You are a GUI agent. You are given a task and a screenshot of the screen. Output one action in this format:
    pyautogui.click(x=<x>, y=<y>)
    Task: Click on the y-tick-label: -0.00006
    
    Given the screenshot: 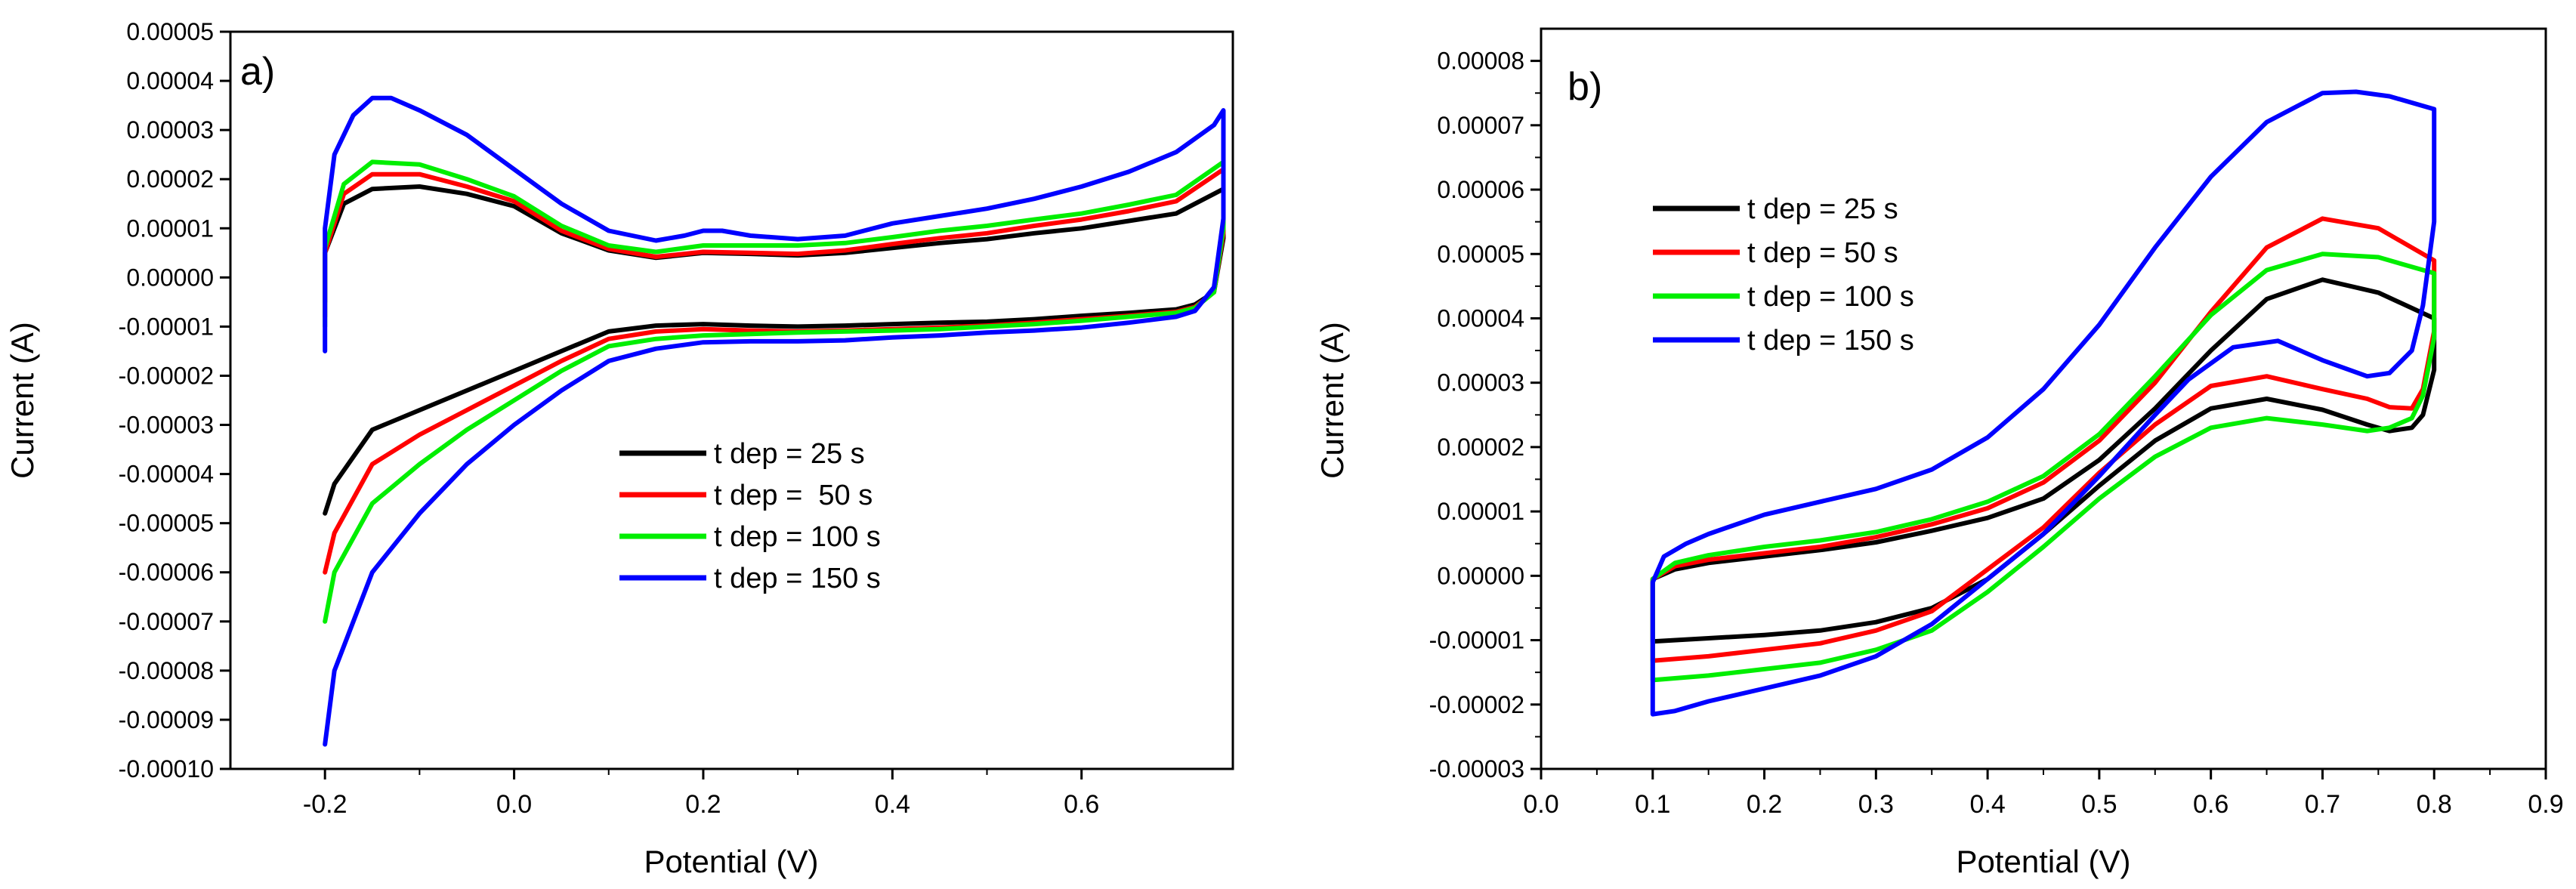 What is the action you would take?
    pyautogui.click(x=166, y=572)
    